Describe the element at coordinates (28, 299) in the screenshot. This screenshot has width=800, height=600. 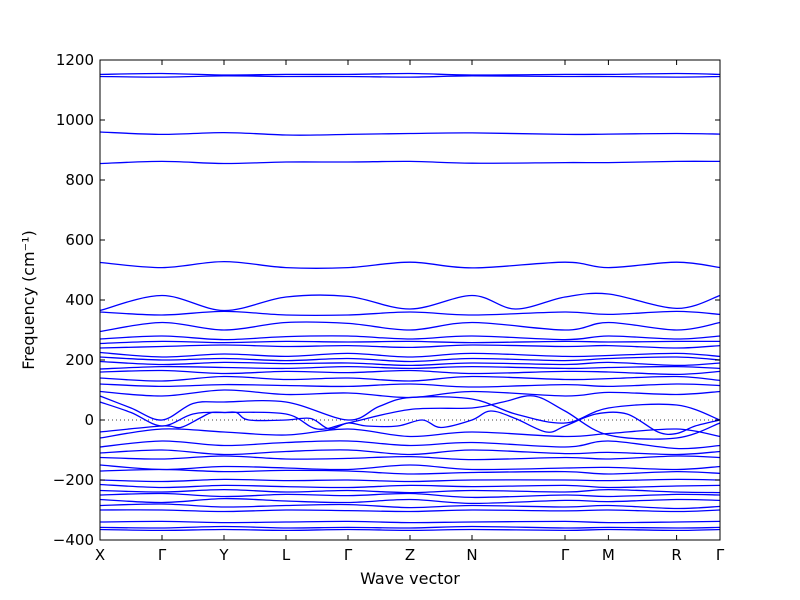
I see `y-axis-title: Frequency (cm⁻¹)` at that location.